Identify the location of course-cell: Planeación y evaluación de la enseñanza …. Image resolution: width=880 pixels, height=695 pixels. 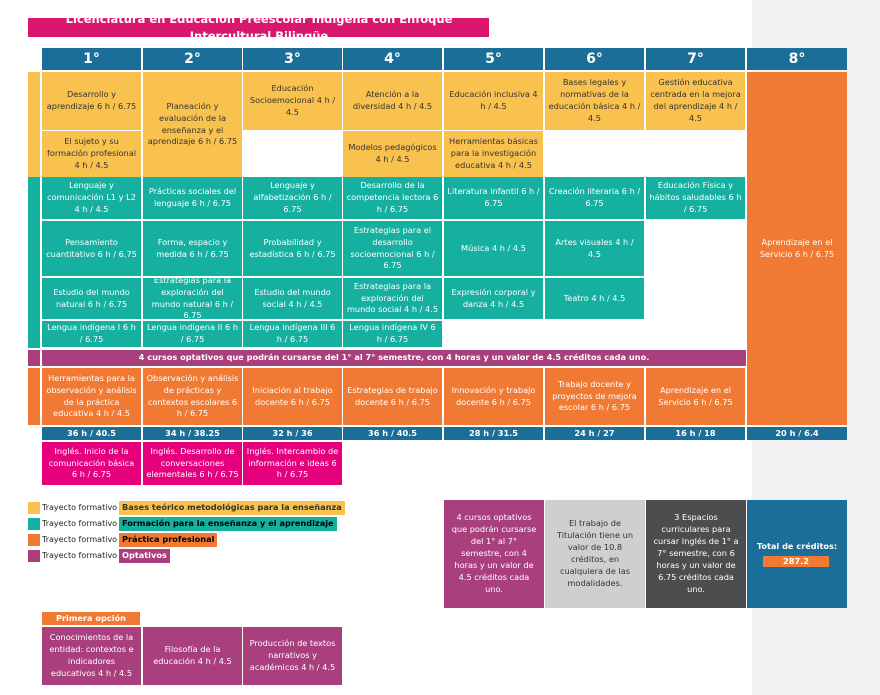
(192, 124).